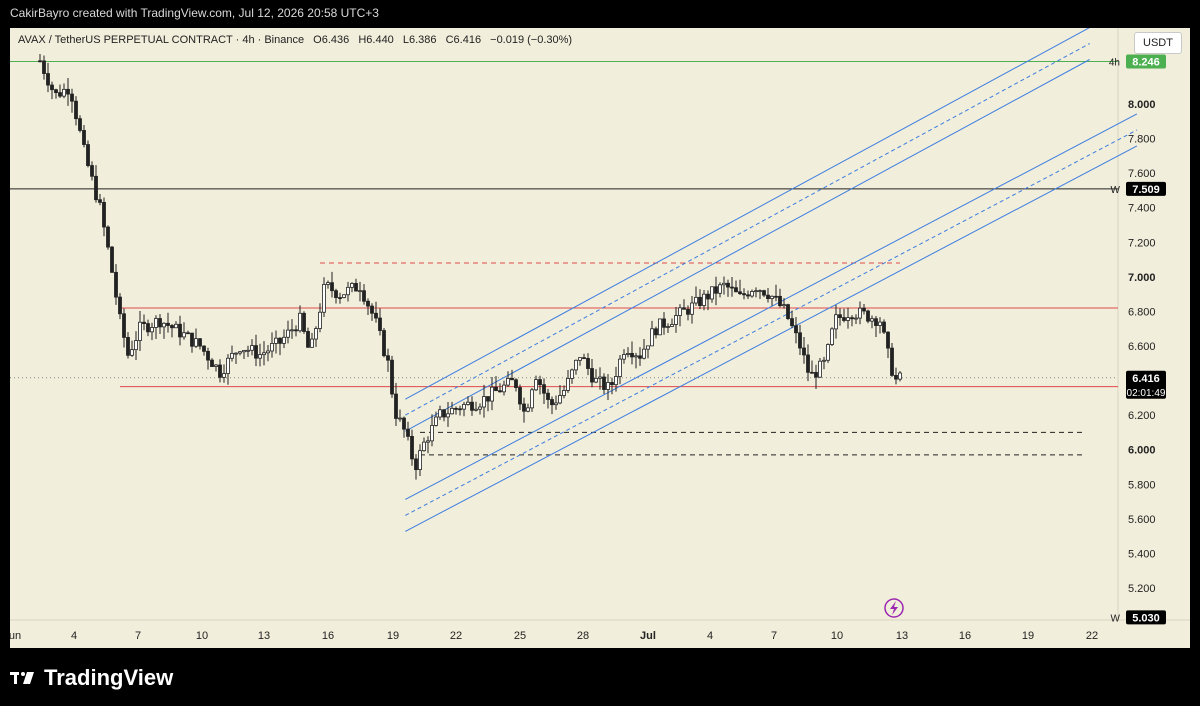 The height and width of the screenshot is (706, 1200). Describe the element at coordinates (648, 636) in the screenshot. I see `x-tick-label: Jul` at that location.